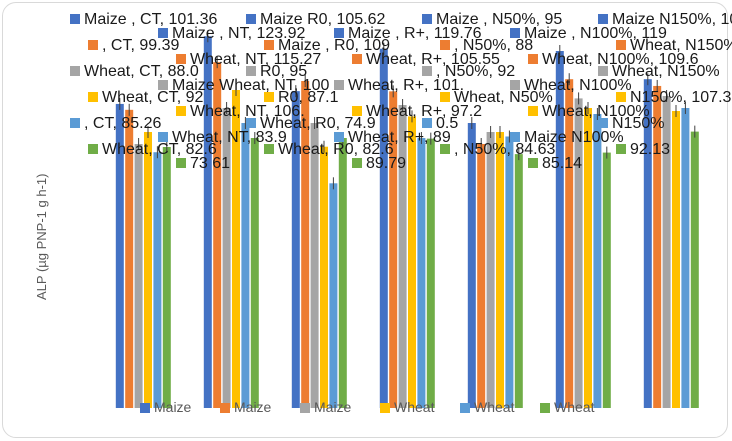 This screenshot has width=732, height=441. I want to click on bar-group4-series2, so click(393, 249).